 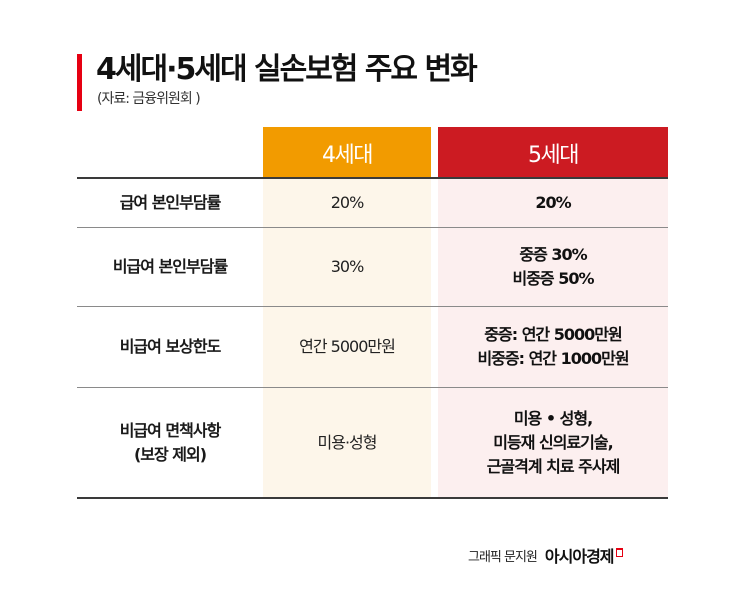 What do you see at coordinates (149, 99) in the screenshot?
I see `source-note: (자료: 금융위원회 )` at bounding box center [149, 99].